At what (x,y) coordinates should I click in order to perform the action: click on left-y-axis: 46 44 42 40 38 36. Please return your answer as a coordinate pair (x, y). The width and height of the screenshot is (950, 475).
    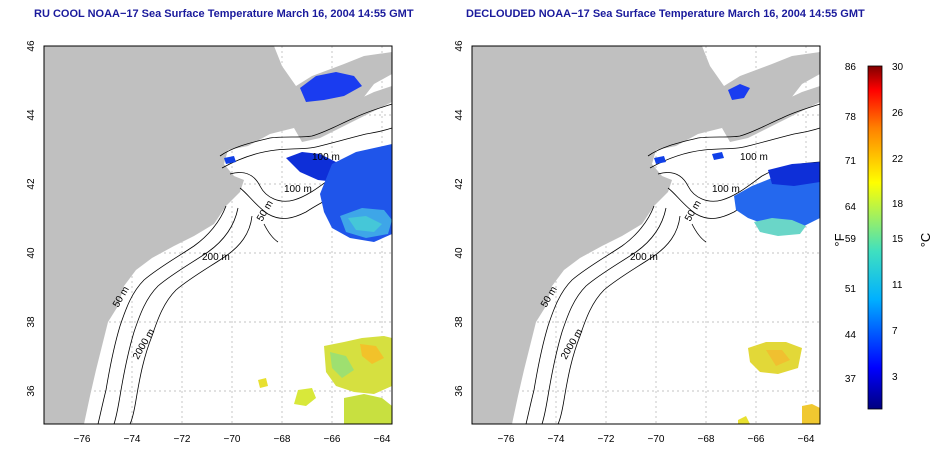
    Looking at the image, I should click on (31, 218).